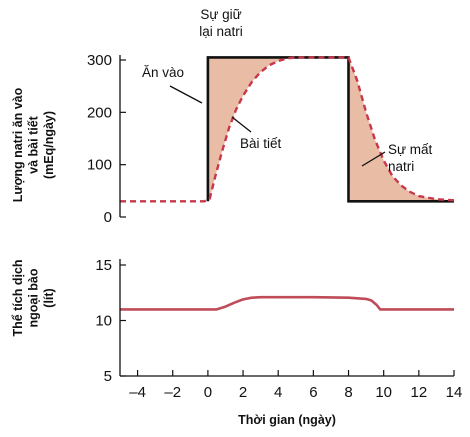 This screenshot has width=470, height=437. What do you see at coordinates (221, 31) in the screenshot?
I see `annotation-retention-line: lại natri` at bounding box center [221, 31].